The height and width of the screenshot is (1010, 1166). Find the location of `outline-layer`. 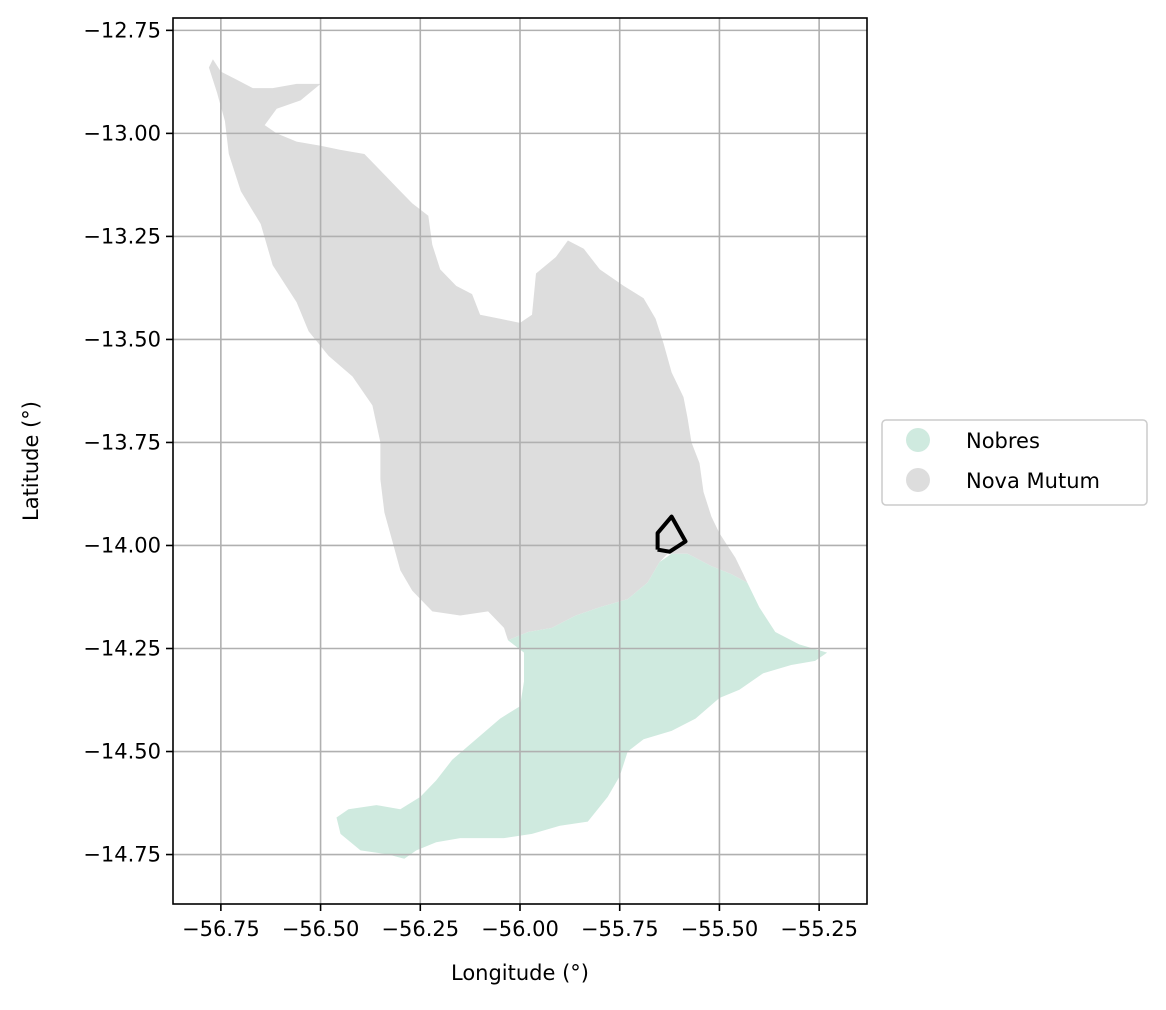

outline-layer is located at coordinates (671, 534).